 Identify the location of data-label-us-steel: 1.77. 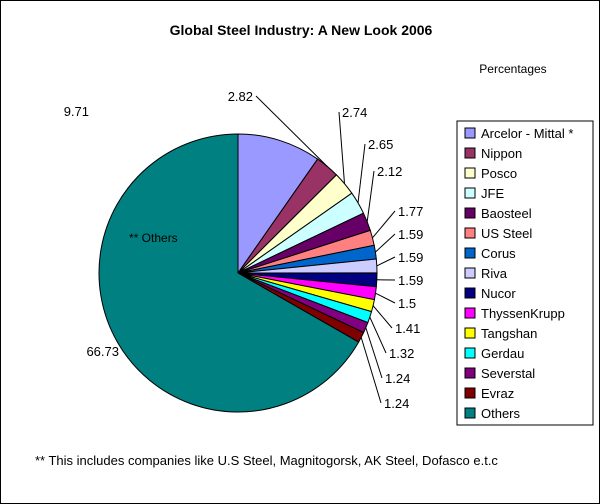
(410, 211).